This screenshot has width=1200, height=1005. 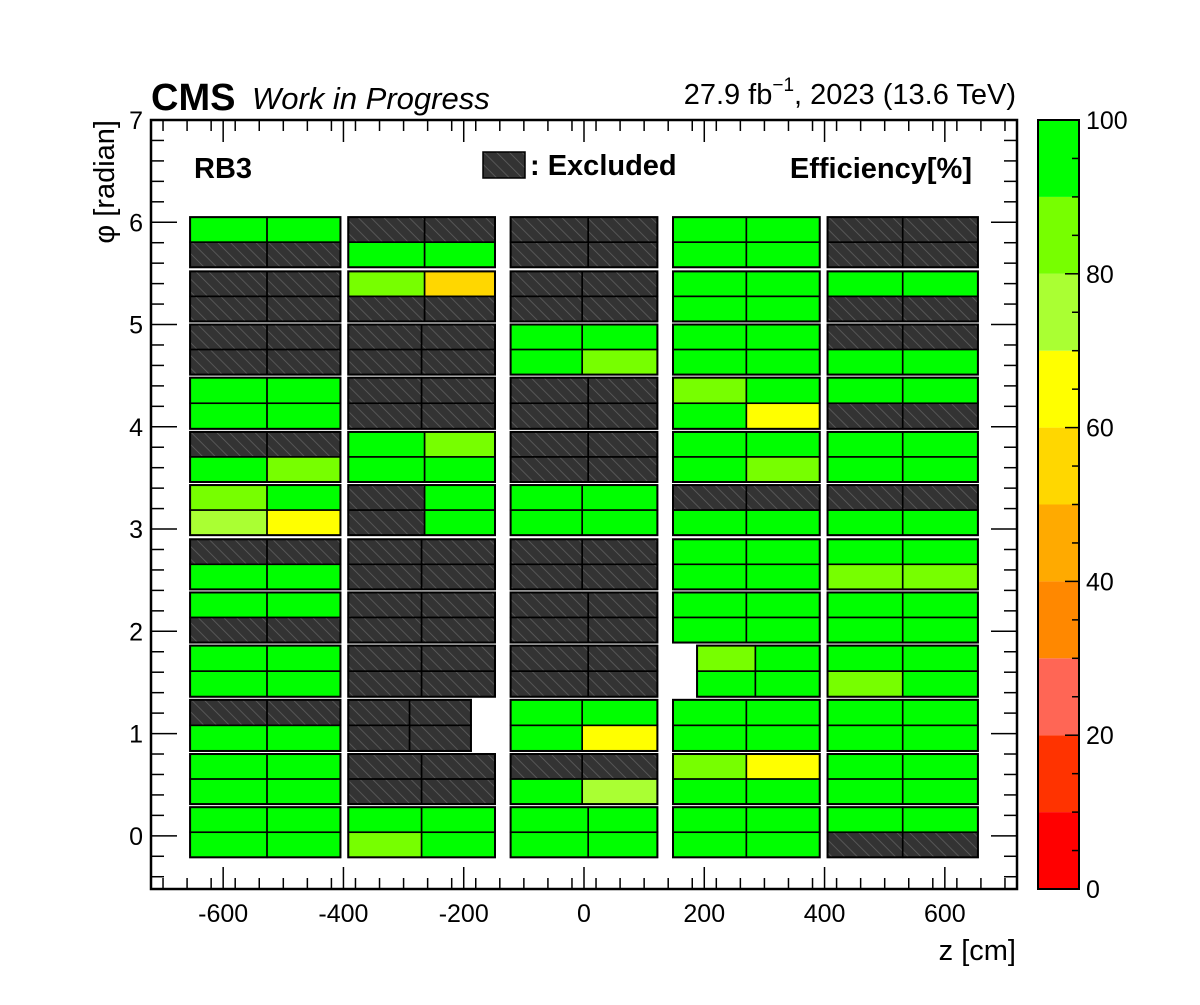 I want to click on chamber-s3-W+1, so click(x=746, y=725).